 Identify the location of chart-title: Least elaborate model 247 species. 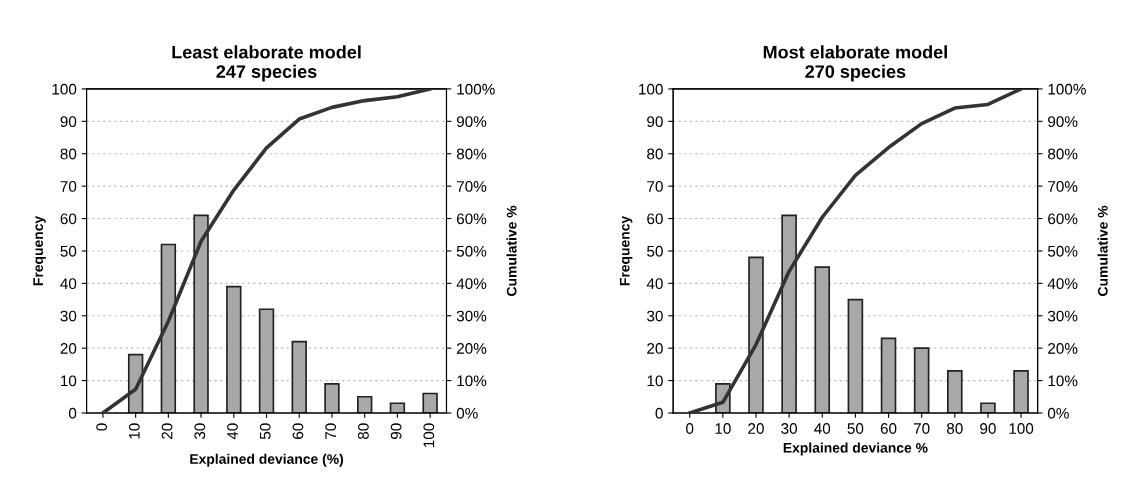
(266, 63).